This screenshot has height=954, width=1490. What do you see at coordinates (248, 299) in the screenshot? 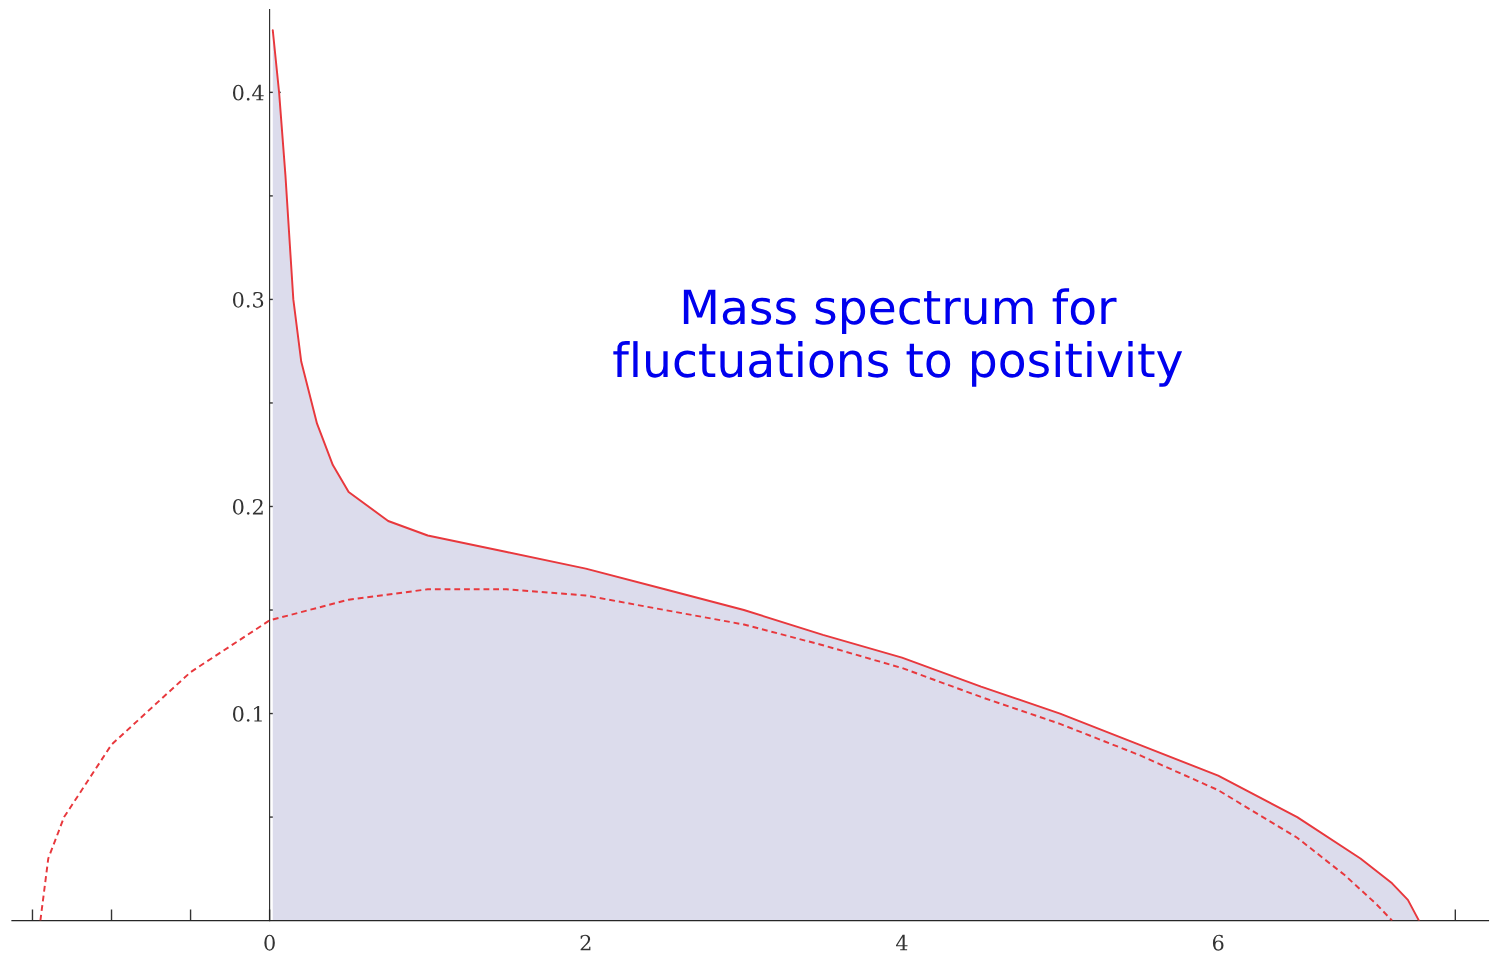
I see `y-tick-label: 0.3` at bounding box center [248, 299].